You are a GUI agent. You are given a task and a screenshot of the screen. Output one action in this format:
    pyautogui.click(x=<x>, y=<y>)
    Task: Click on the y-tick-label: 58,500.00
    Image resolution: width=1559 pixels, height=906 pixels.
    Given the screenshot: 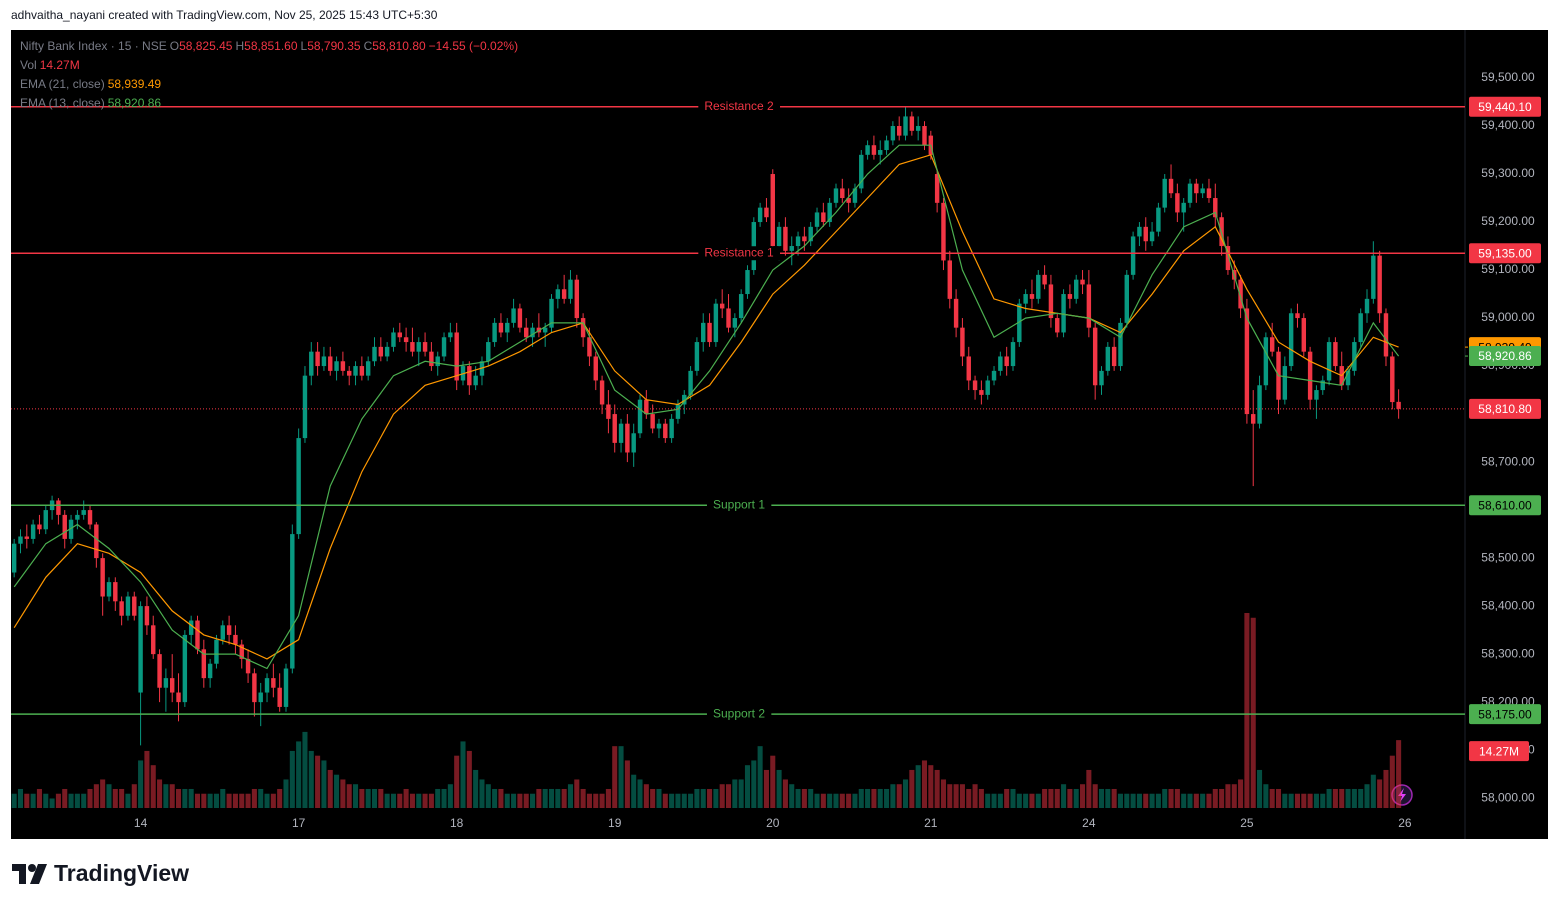 What is the action you would take?
    pyautogui.click(x=1508, y=557)
    